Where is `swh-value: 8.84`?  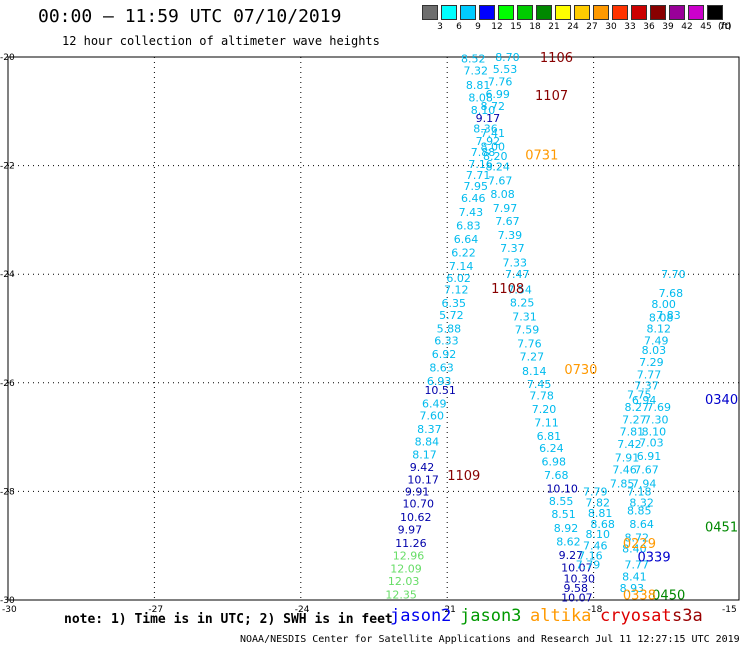 swh-value: 8.84 is located at coordinates (427, 441).